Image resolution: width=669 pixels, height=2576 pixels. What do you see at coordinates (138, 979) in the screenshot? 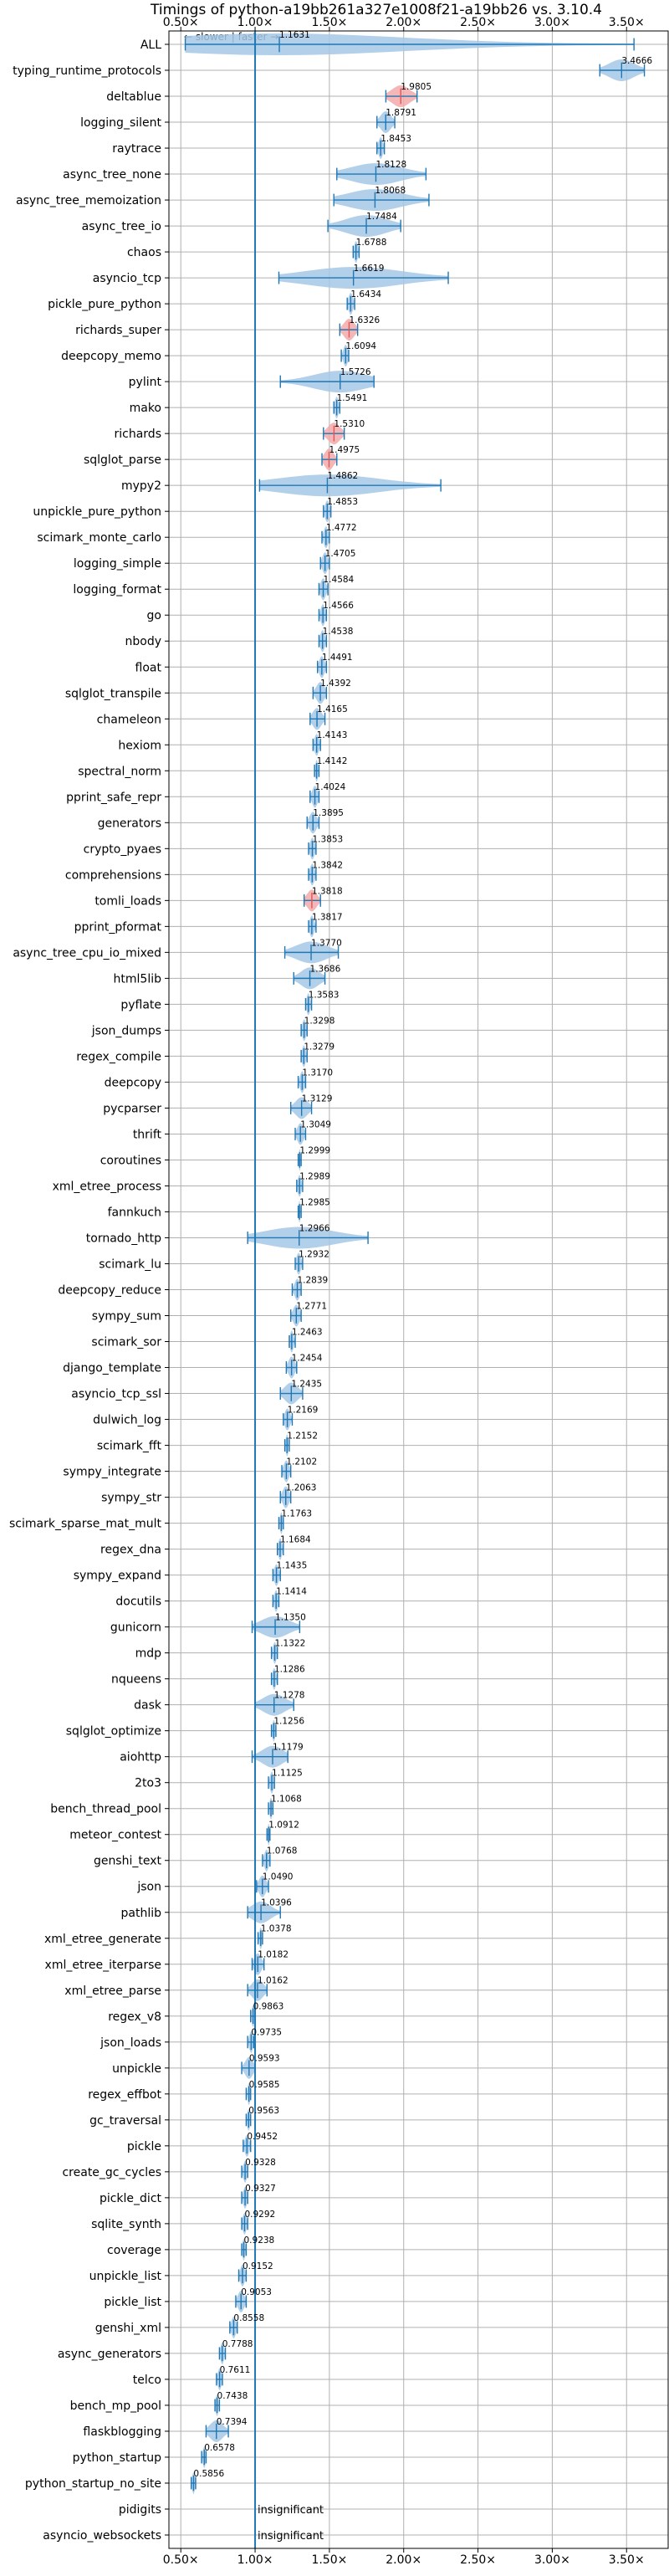
I see `benchmark-label: html5lib` at bounding box center [138, 979].